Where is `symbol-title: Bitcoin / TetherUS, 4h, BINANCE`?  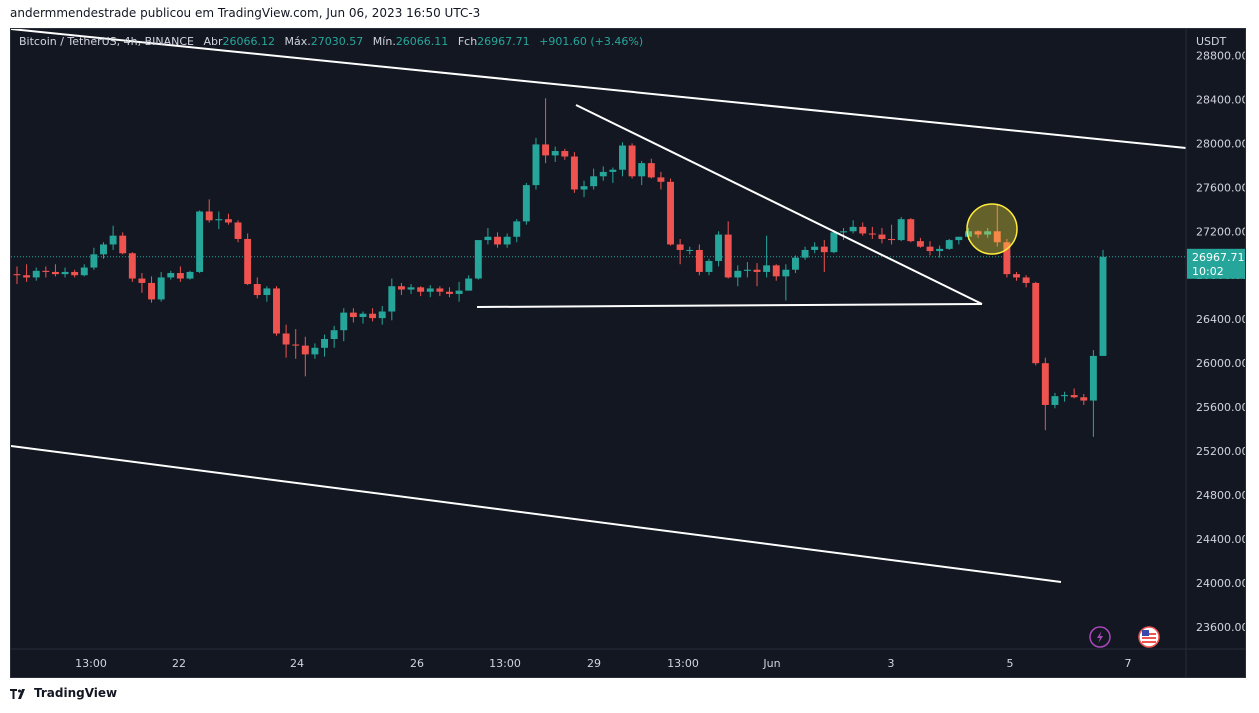
symbol-title: Bitcoin / TetherUS, 4h, BINANCE is located at coordinates (107, 41).